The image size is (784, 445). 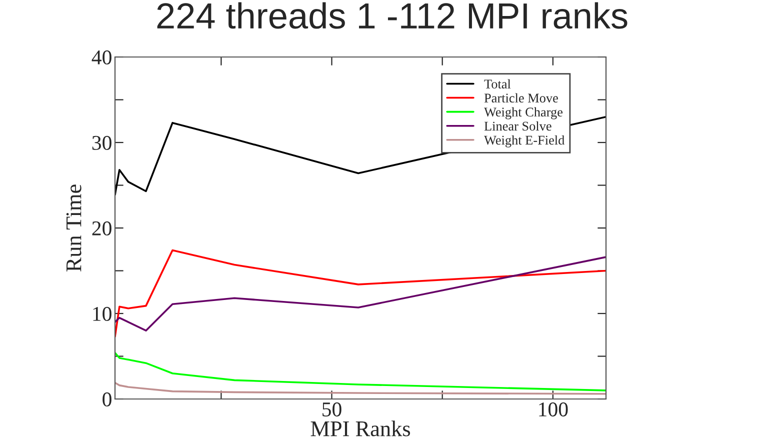 I want to click on y-tick-label: 0, so click(x=107, y=399).